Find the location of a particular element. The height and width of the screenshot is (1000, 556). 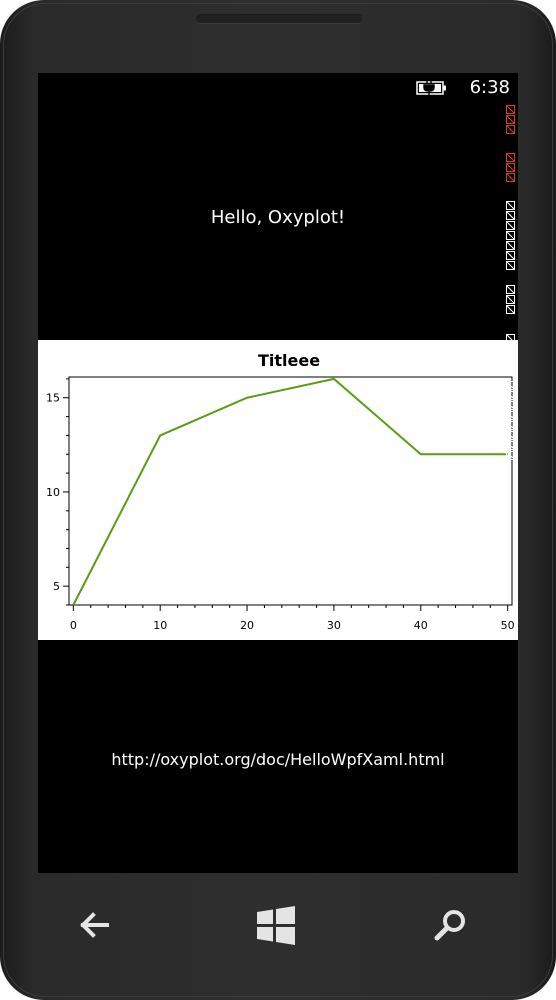

x-tick-label: 0 is located at coordinates (73, 625).